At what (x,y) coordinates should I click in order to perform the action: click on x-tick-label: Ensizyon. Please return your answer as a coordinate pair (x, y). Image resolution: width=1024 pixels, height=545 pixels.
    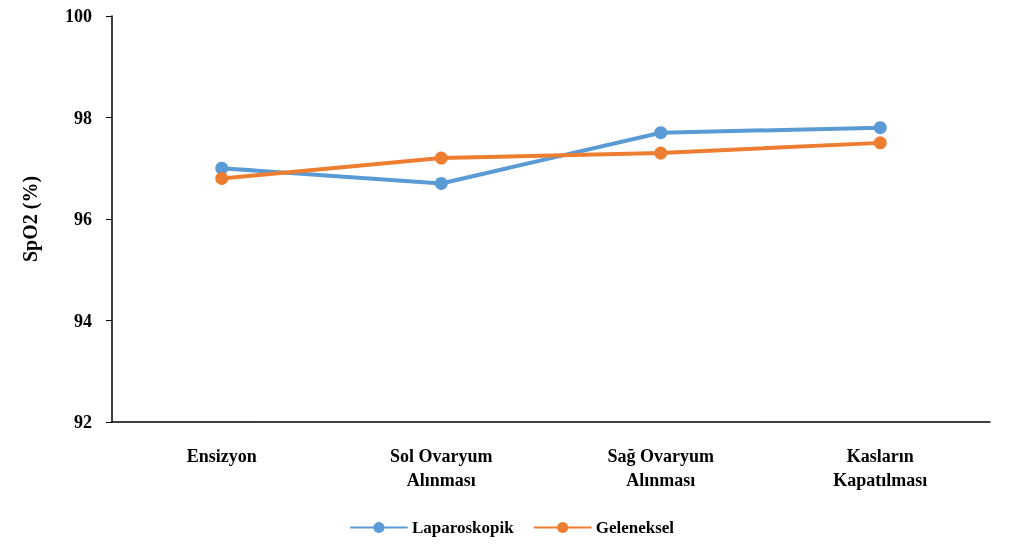
    Looking at the image, I should click on (221, 456).